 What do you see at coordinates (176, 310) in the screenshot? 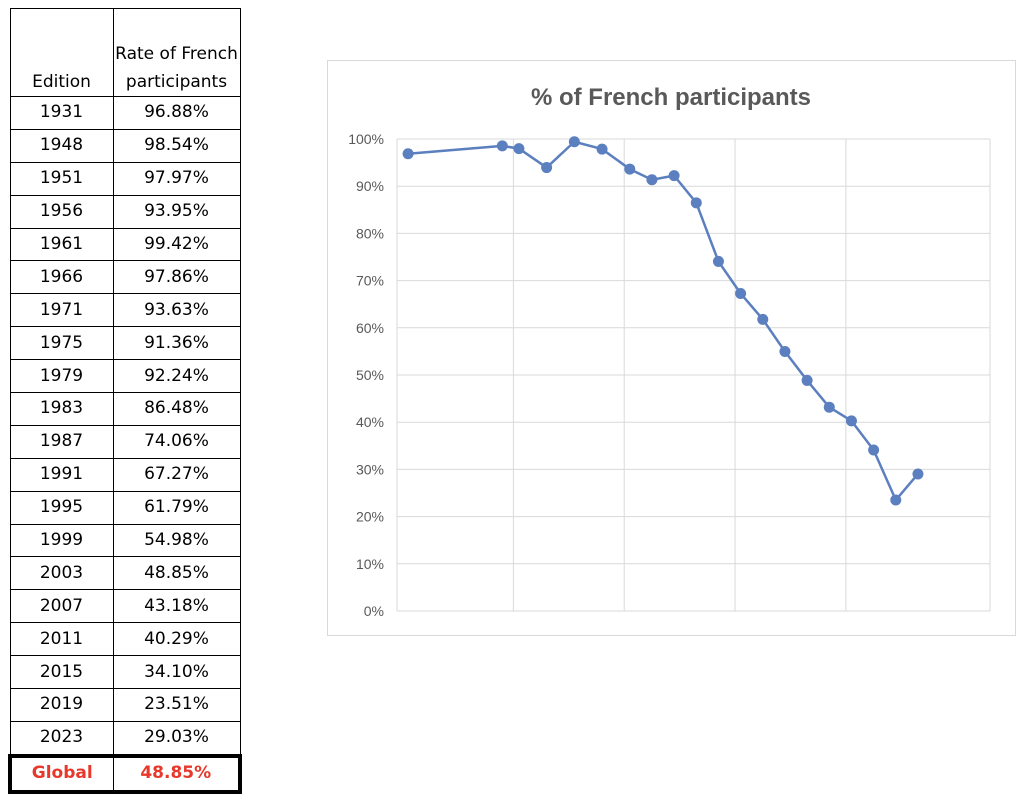
I see `cell-rate: 93.63%` at bounding box center [176, 310].